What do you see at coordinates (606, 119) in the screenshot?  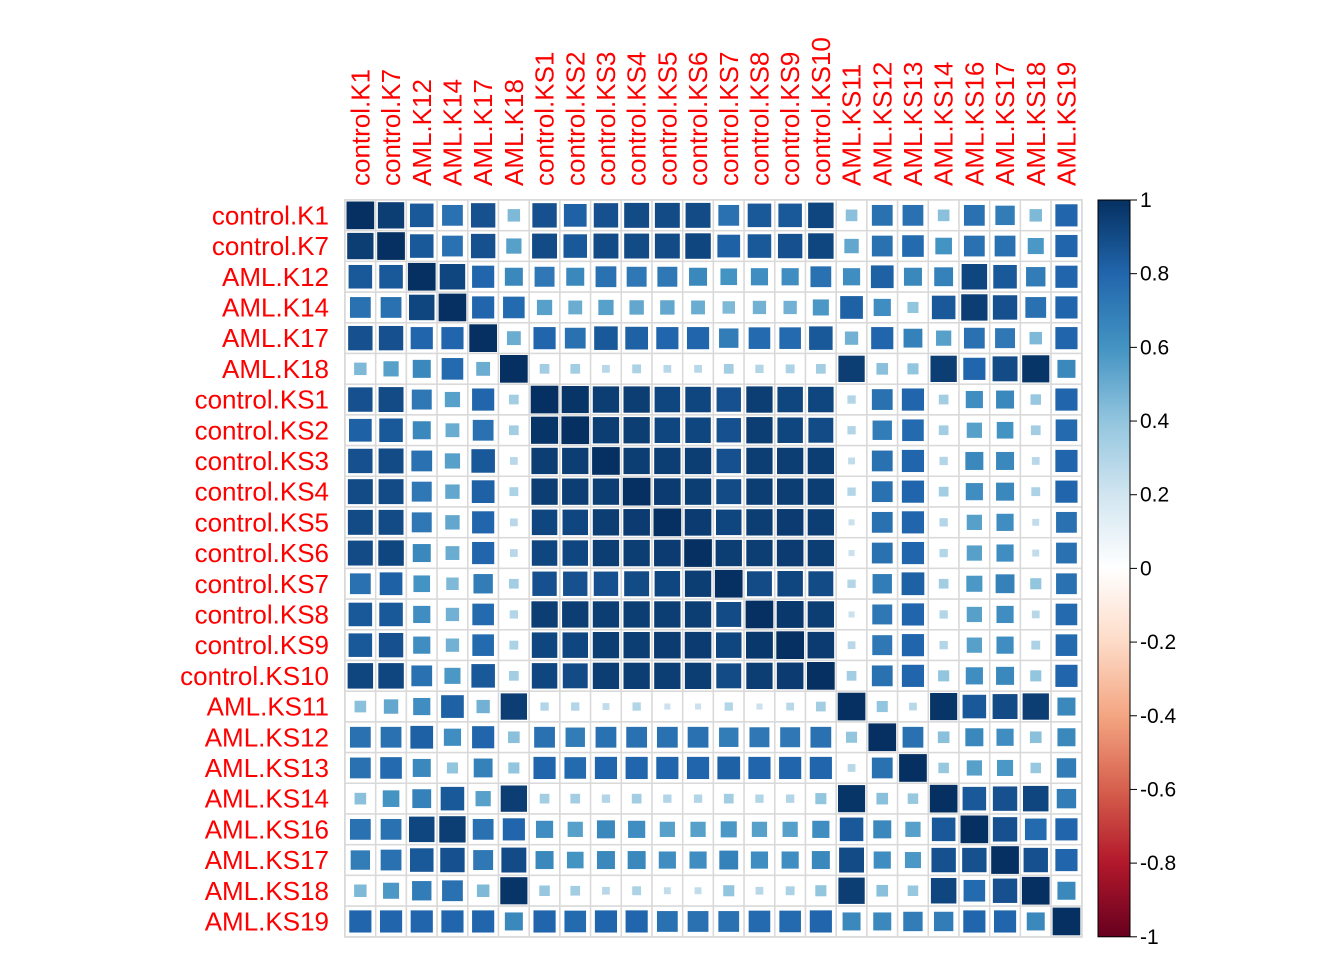 I see `column-label: control.KS3` at bounding box center [606, 119].